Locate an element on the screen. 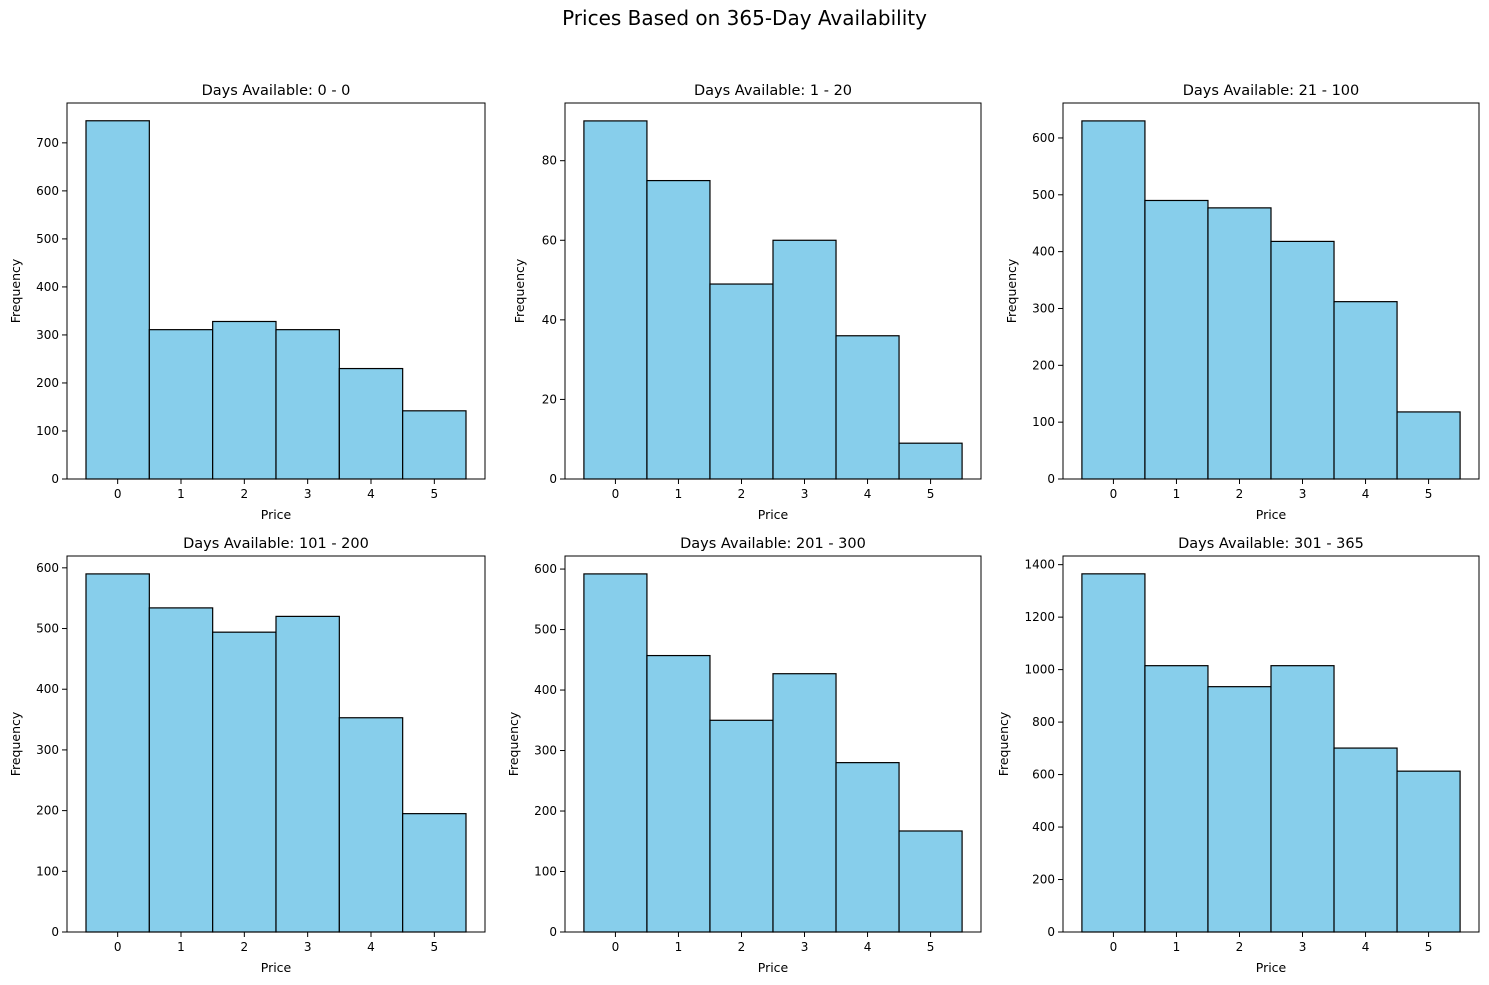 Image resolution: width=1489 pixels, height=985 pixels. y-tick-label: 700 is located at coordinates (47, 143).